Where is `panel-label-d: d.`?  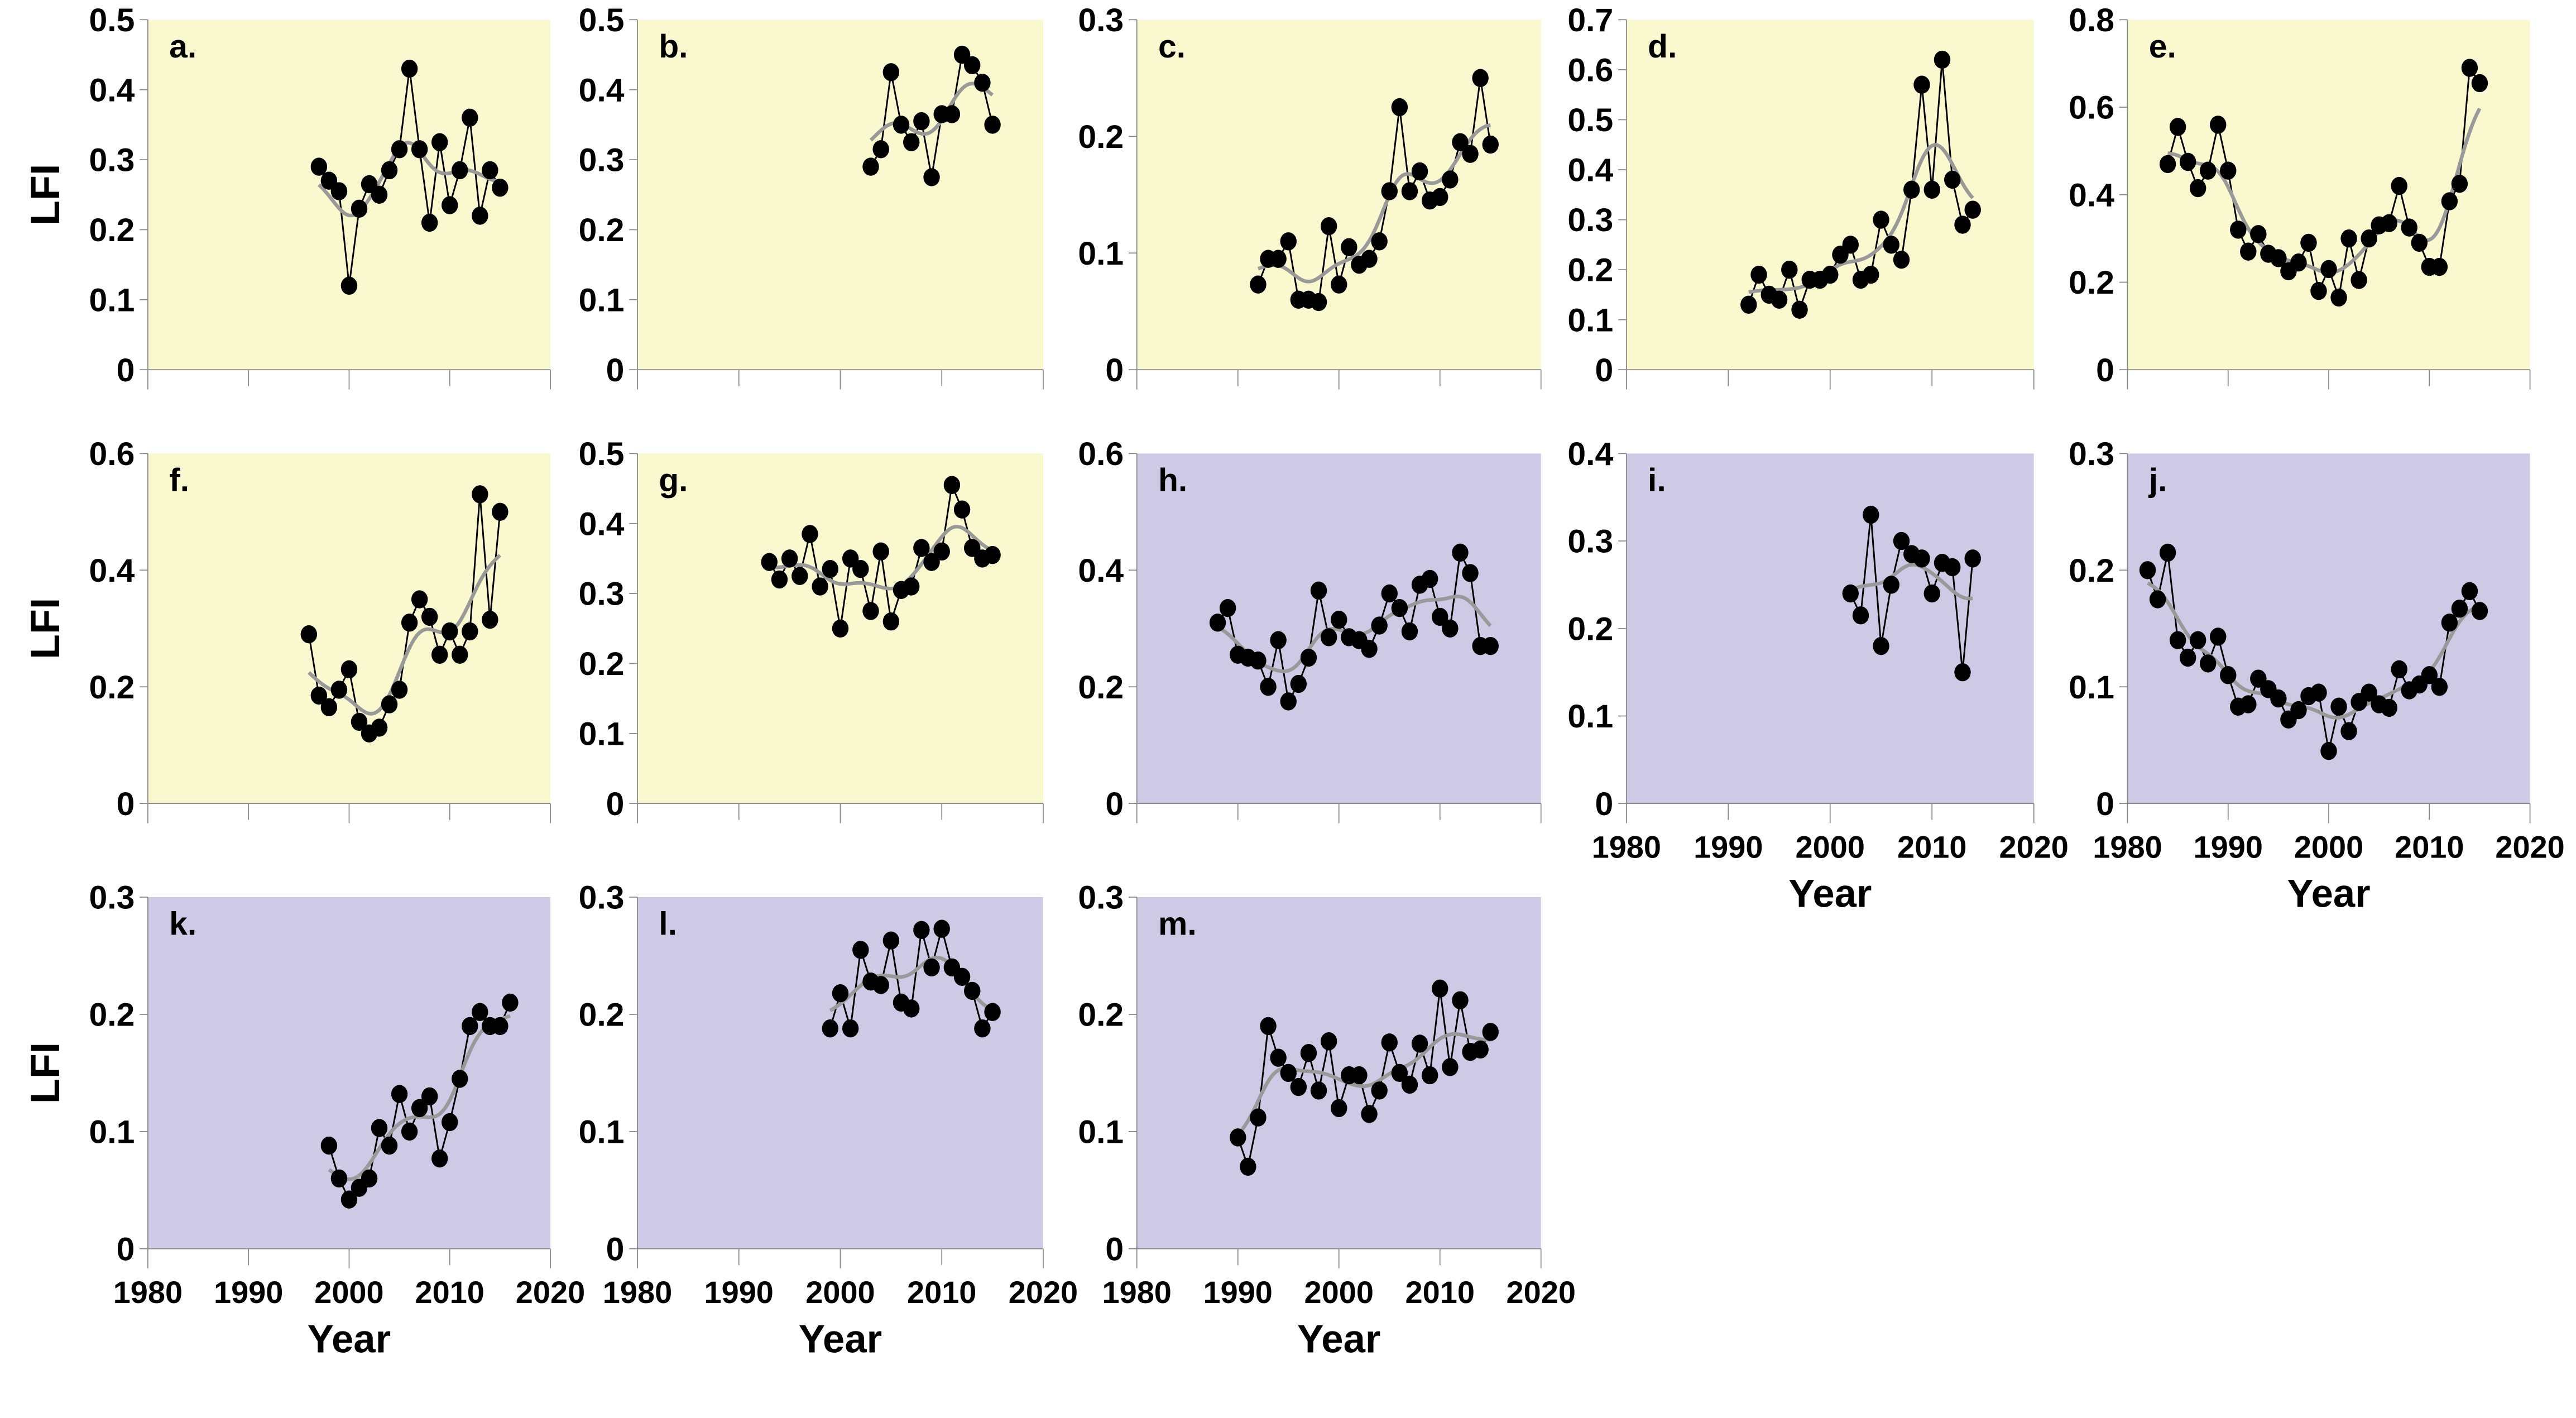 panel-label-d: d. is located at coordinates (1662, 47).